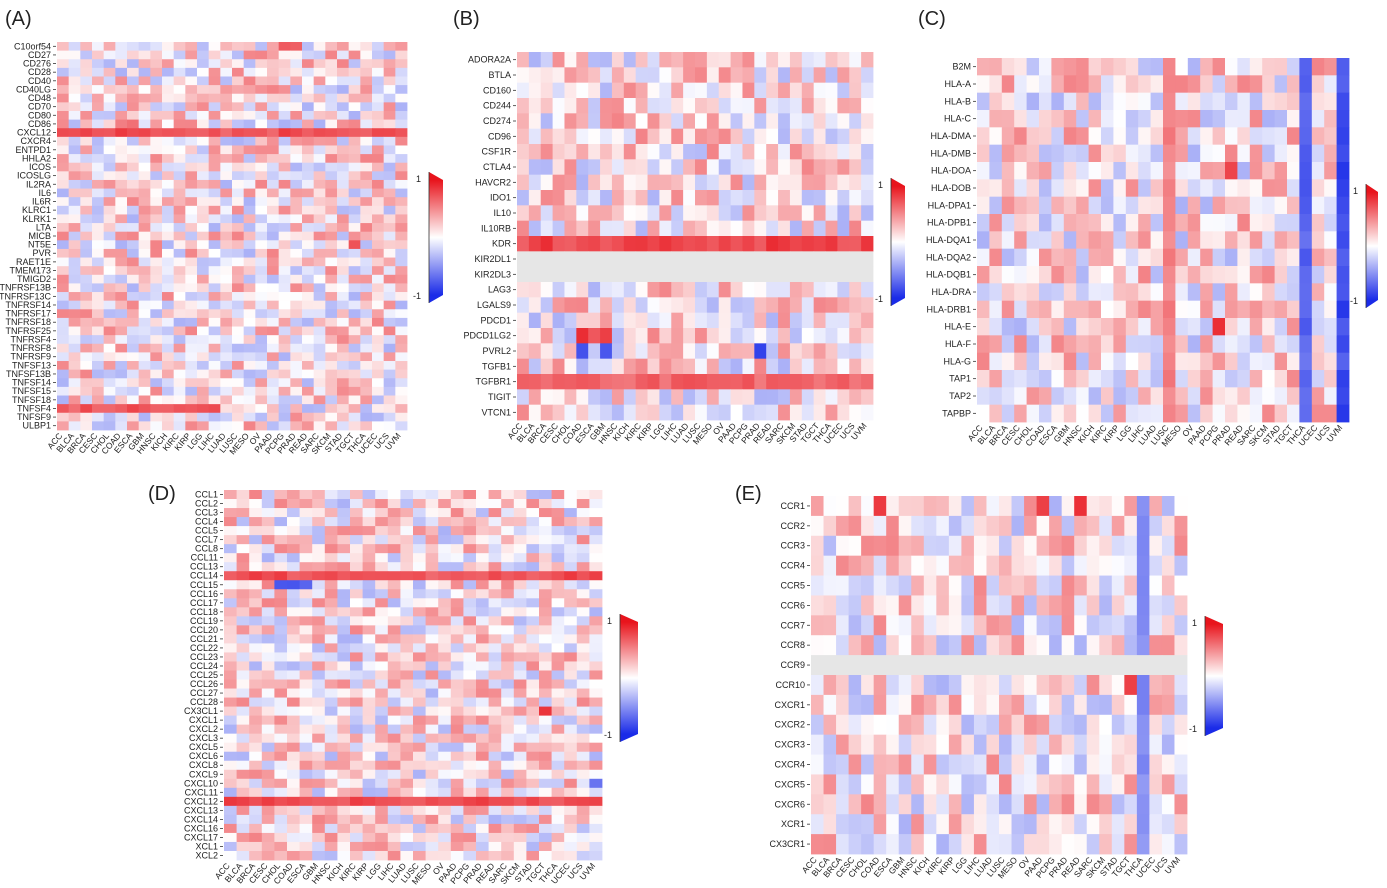  I want to click on row-label: XCR1, so click(793, 824).